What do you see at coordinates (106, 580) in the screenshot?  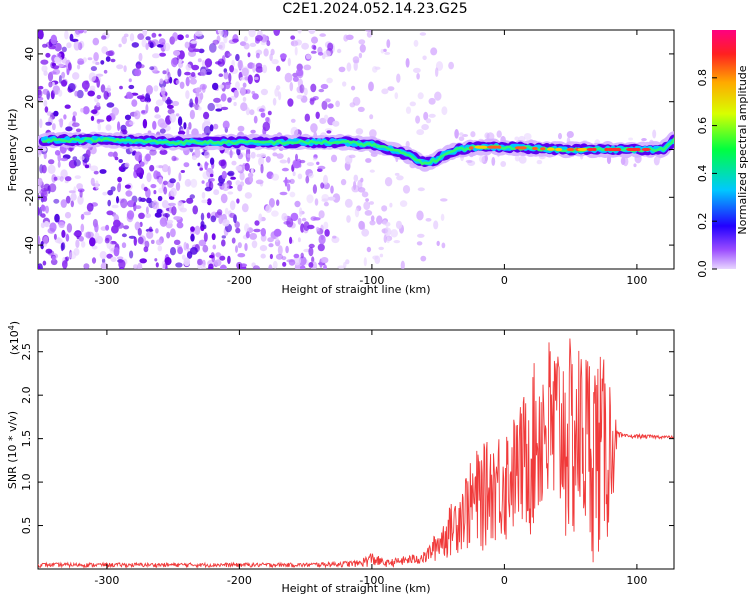 I see `snr-x-tick-label: -300` at bounding box center [106, 580].